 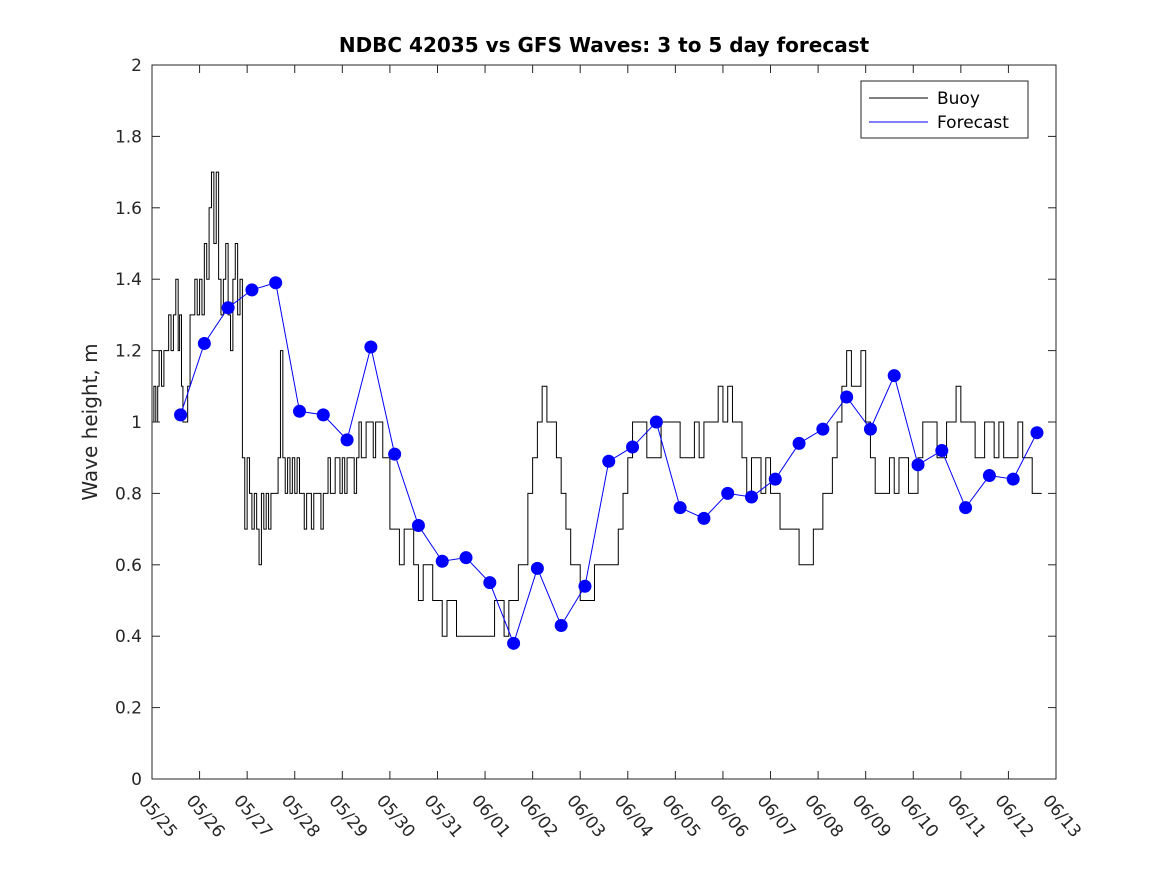 What do you see at coordinates (128, 280) in the screenshot?
I see `y-tick-label: 1.4` at bounding box center [128, 280].